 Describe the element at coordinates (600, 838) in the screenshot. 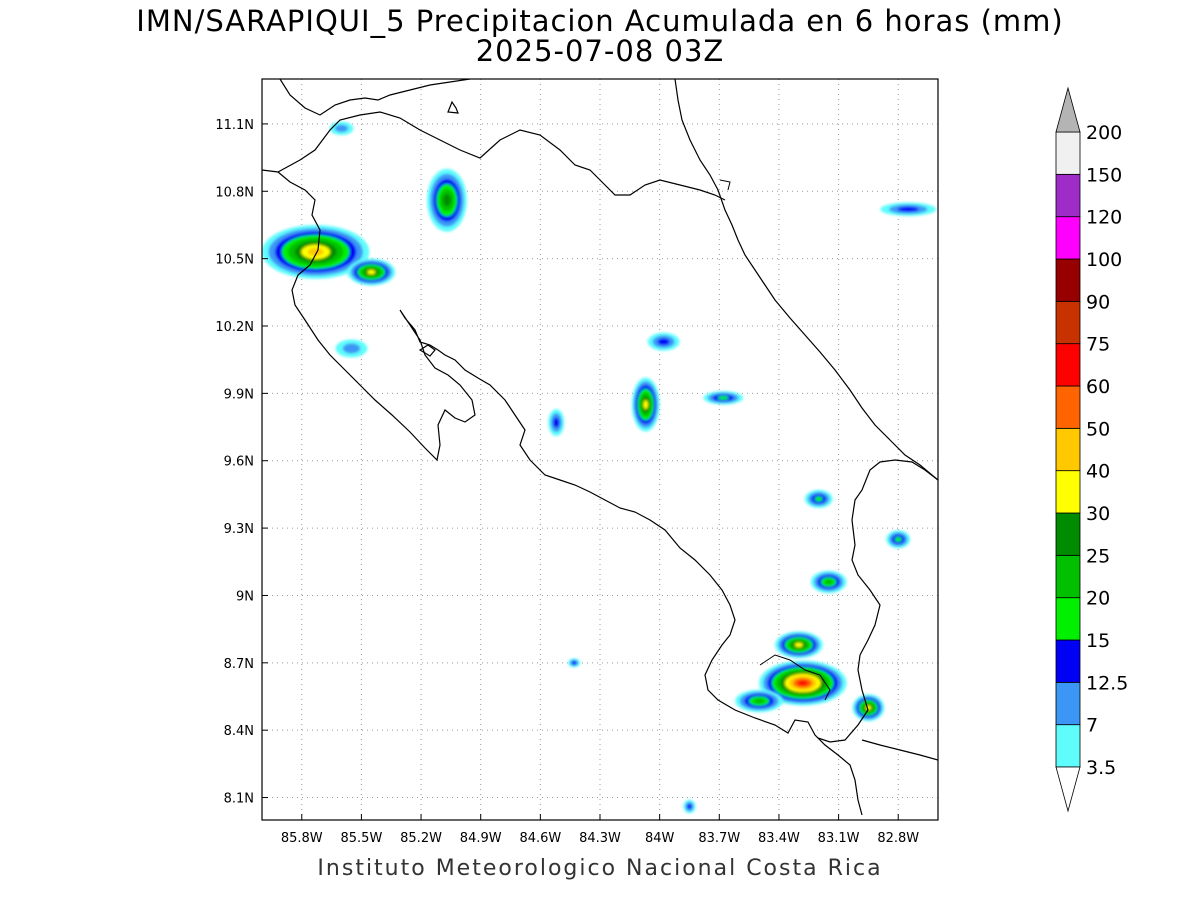

I see `lon-tick-label: 84.3W` at that location.